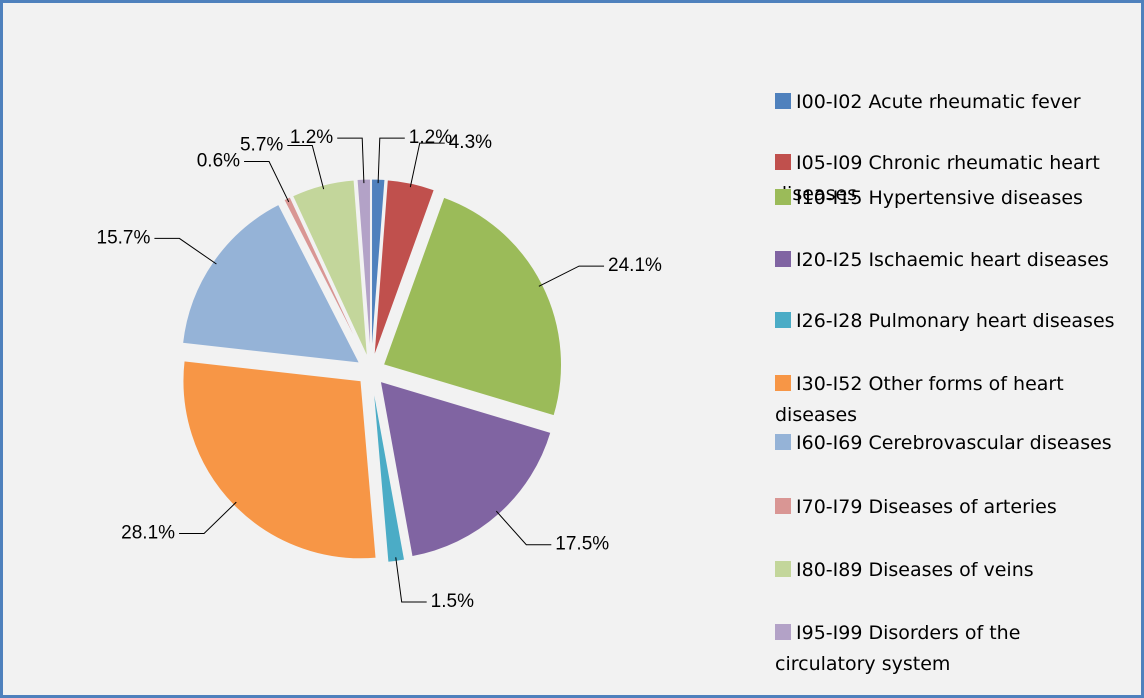  I want to click on legend-entry: I70-I79 Diseases of arteries, so click(945, 507).